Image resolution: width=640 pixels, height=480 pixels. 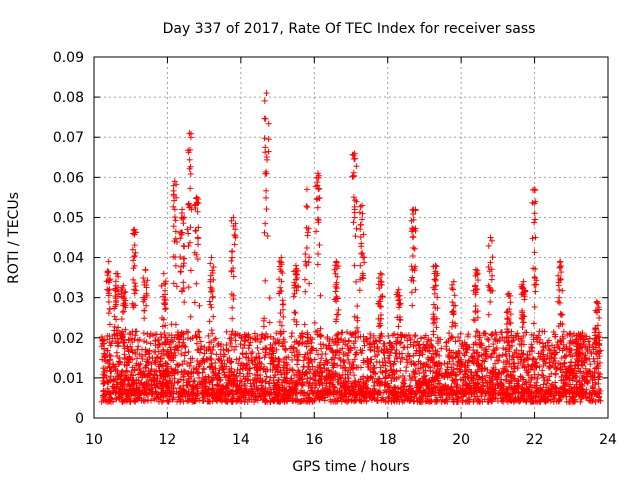 What do you see at coordinates (388, 440) in the screenshot?
I see `x-tick-label: 18` at bounding box center [388, 440].